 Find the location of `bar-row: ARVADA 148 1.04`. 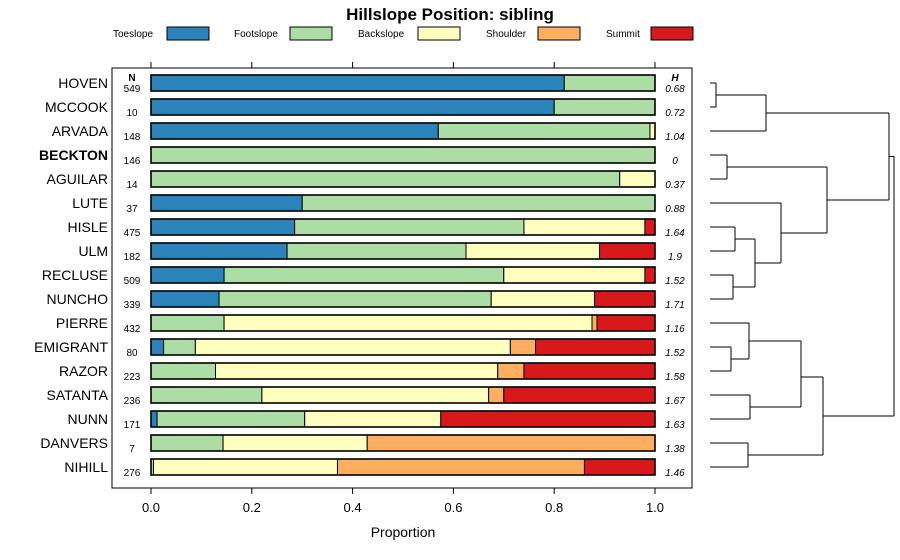

bar-row: ARVADA 148 1.04 is located at coordinates (368, 132).